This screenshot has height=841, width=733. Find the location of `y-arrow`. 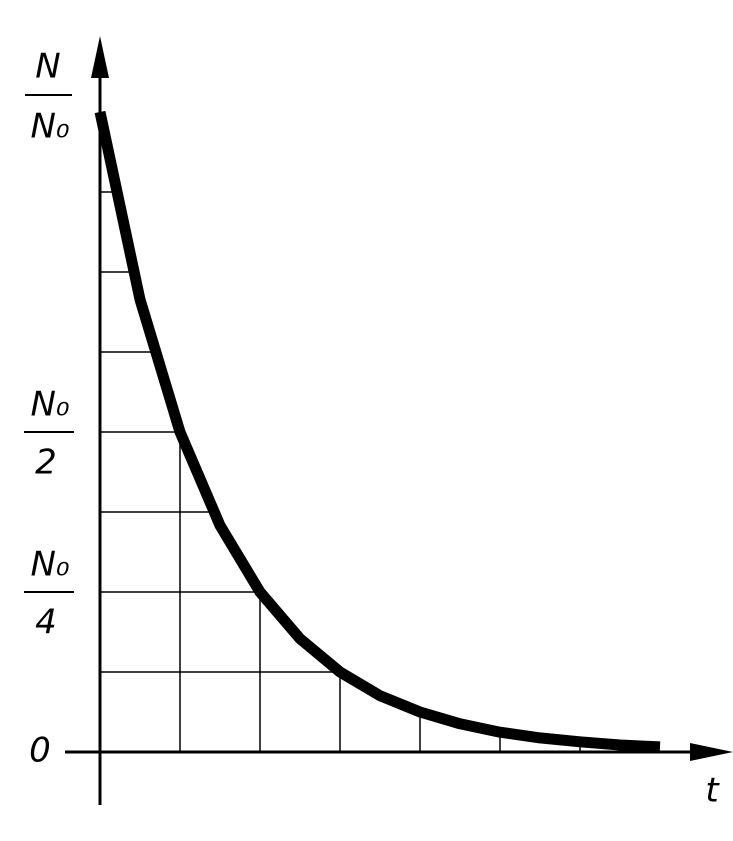

y-arrow is located at coordinates (100, 57).